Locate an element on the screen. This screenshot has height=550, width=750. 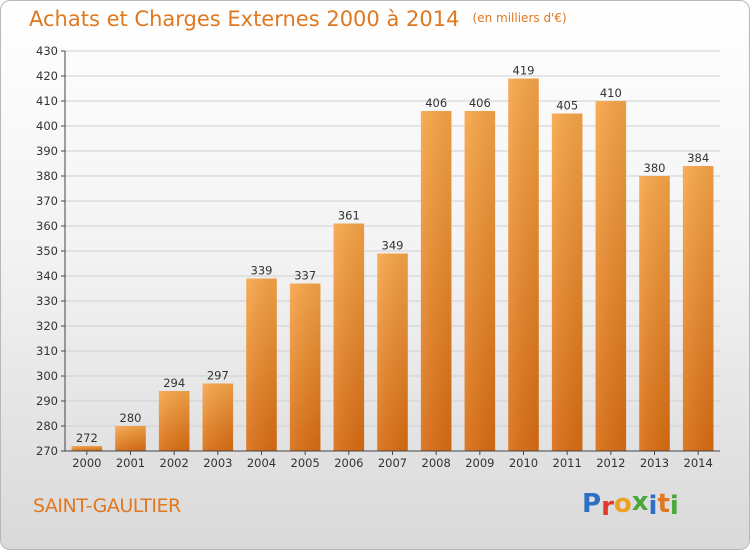
x-tick-label: 2013 is located at coordinates (654, 463).